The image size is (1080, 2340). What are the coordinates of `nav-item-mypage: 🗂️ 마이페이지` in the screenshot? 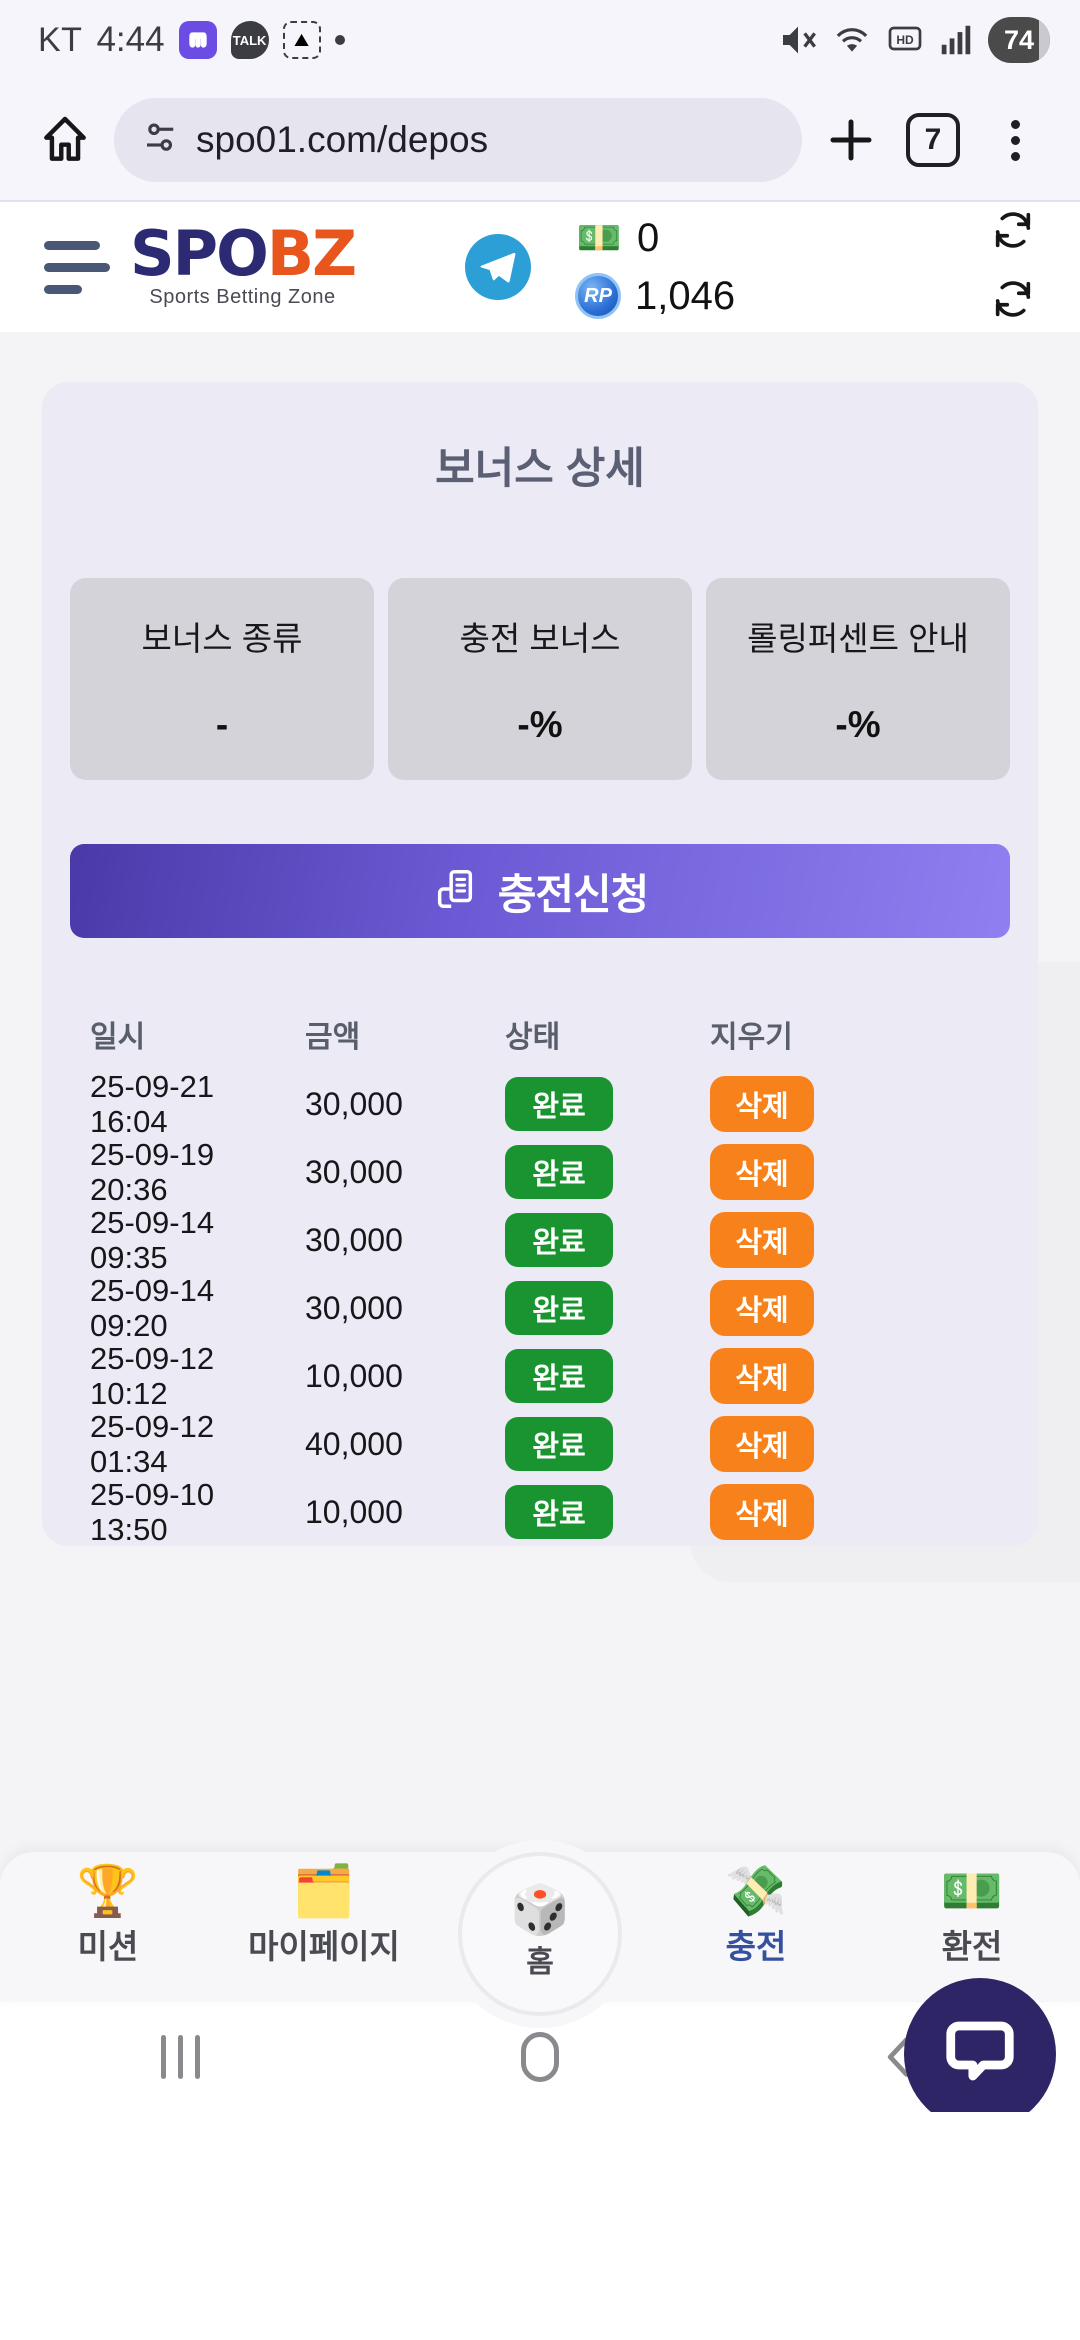 It's located at (324, 1910).